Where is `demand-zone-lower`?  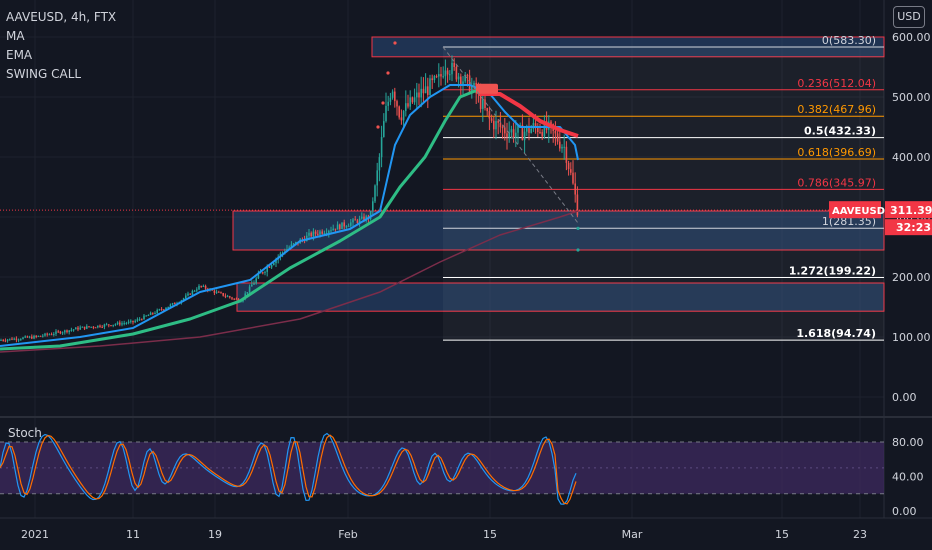
demand-zone-lower is located at coordinates (560, 297).